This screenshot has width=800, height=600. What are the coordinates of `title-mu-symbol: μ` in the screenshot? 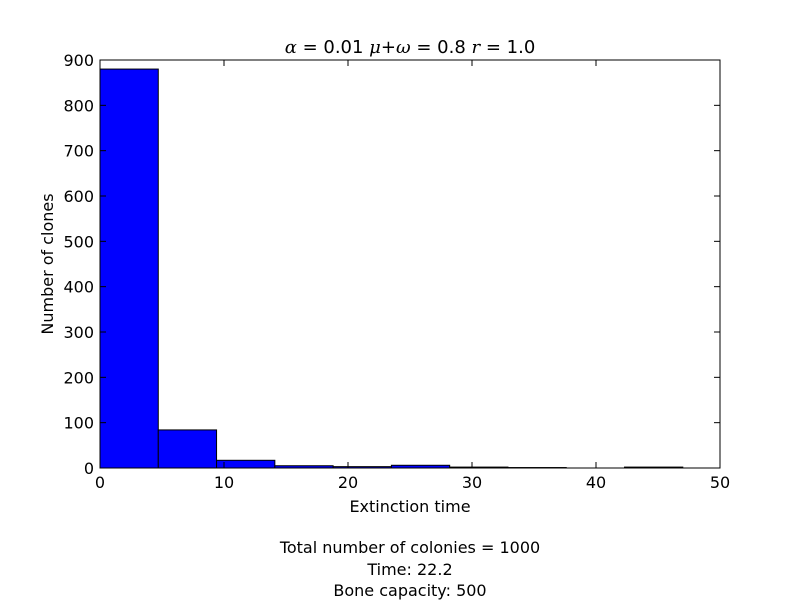 It's located at (375, 47).